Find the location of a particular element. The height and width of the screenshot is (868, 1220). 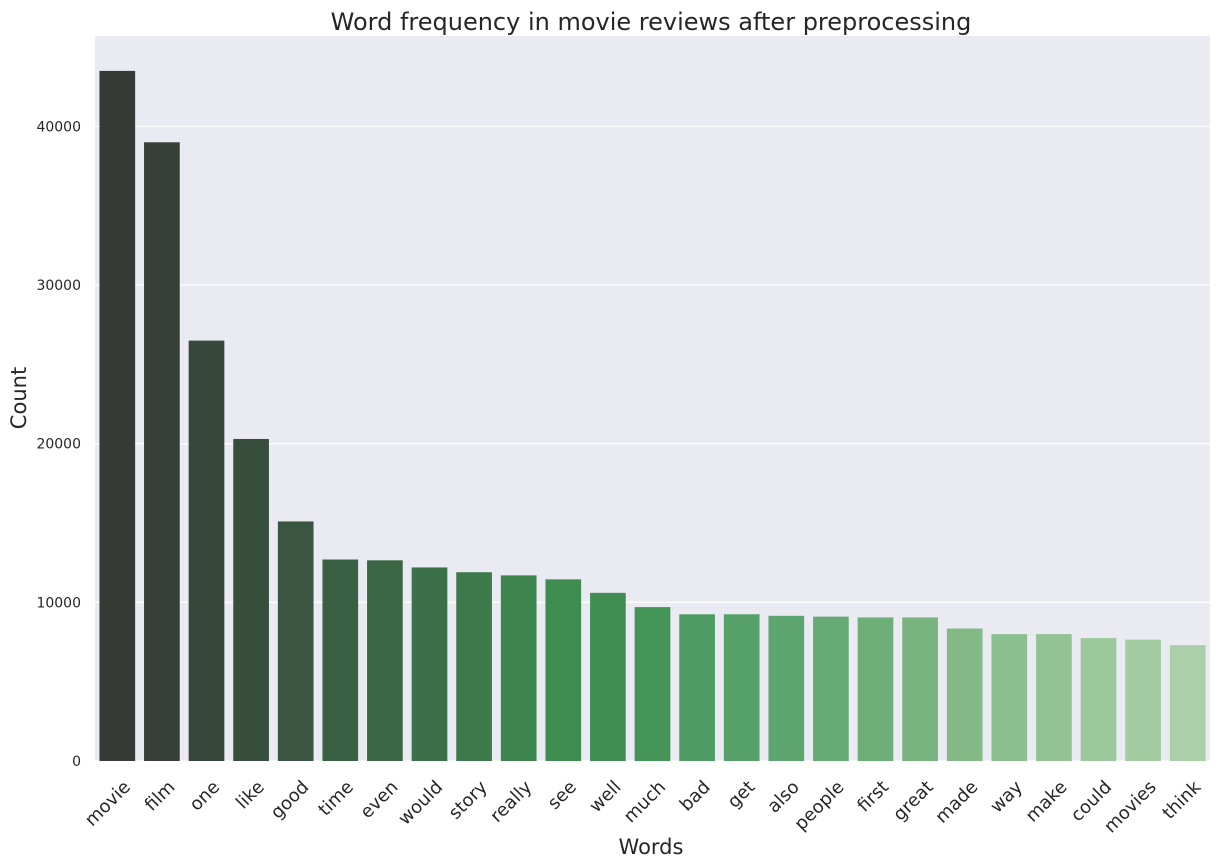

bar-good is located at coordinates (295, 641).